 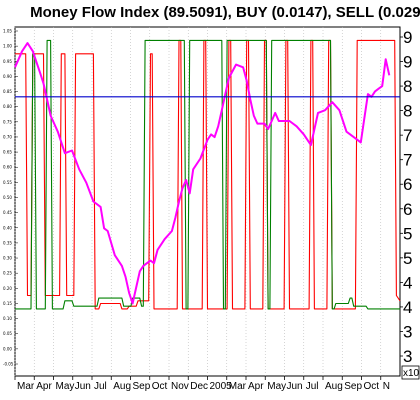 What do you see at coordinates (7, 303) in the screenshot?
I see `left-tick-label: 0.15` at bounding box center [7, 303].